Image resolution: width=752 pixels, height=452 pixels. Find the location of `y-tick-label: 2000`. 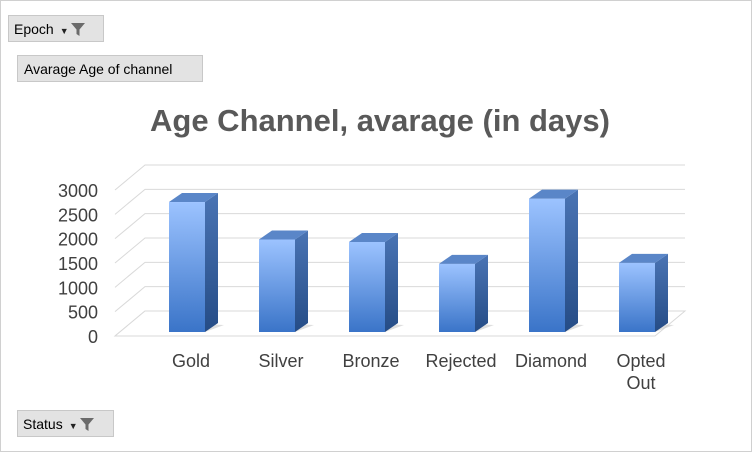

y-tick-label: 2000 is located at coordinates (78, 240).